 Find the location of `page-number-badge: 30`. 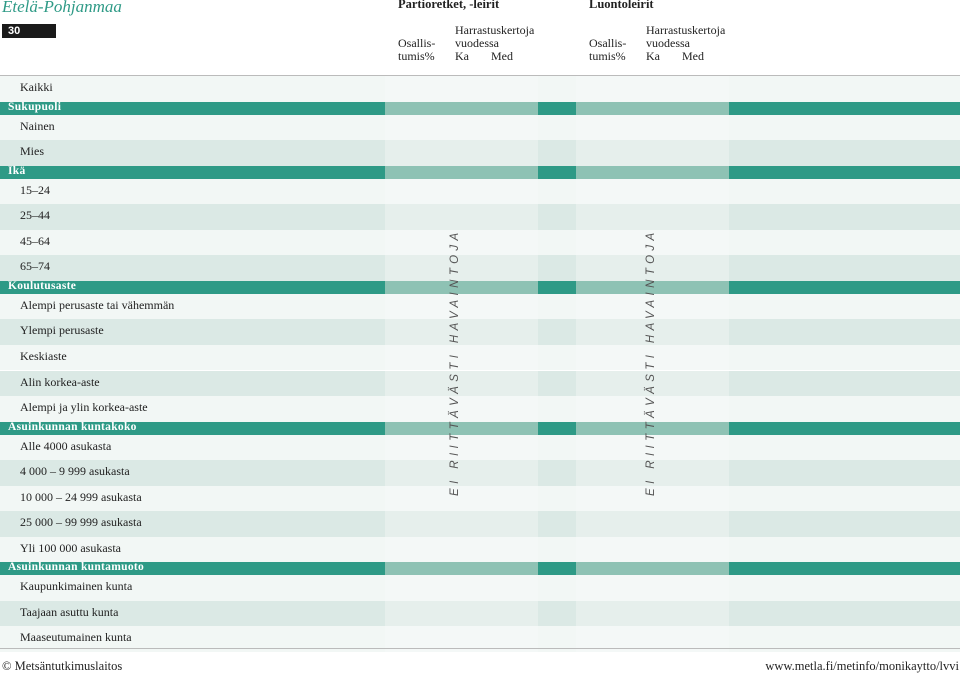

page-number-badge: 30 is located at coordinates (29, 31).